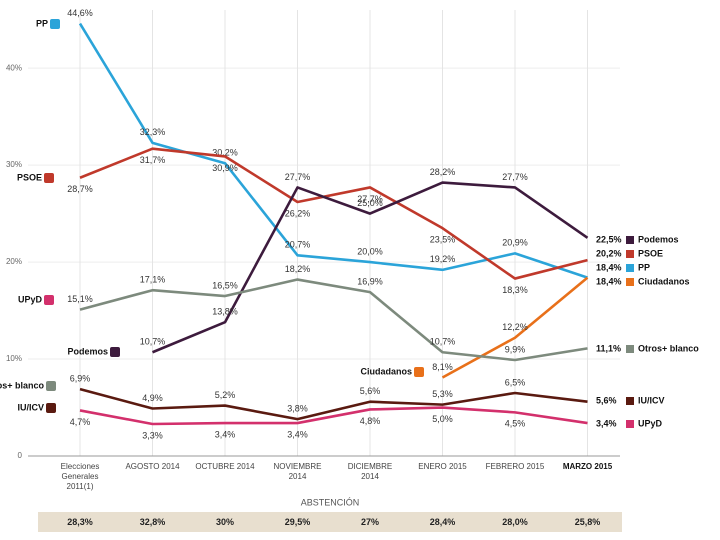 Image resolution: width=720 pixels, height=540 pixels. Describe the element at coordinates (609, 253) in the screenshot. I see `value-label: 20,2%` at that location.